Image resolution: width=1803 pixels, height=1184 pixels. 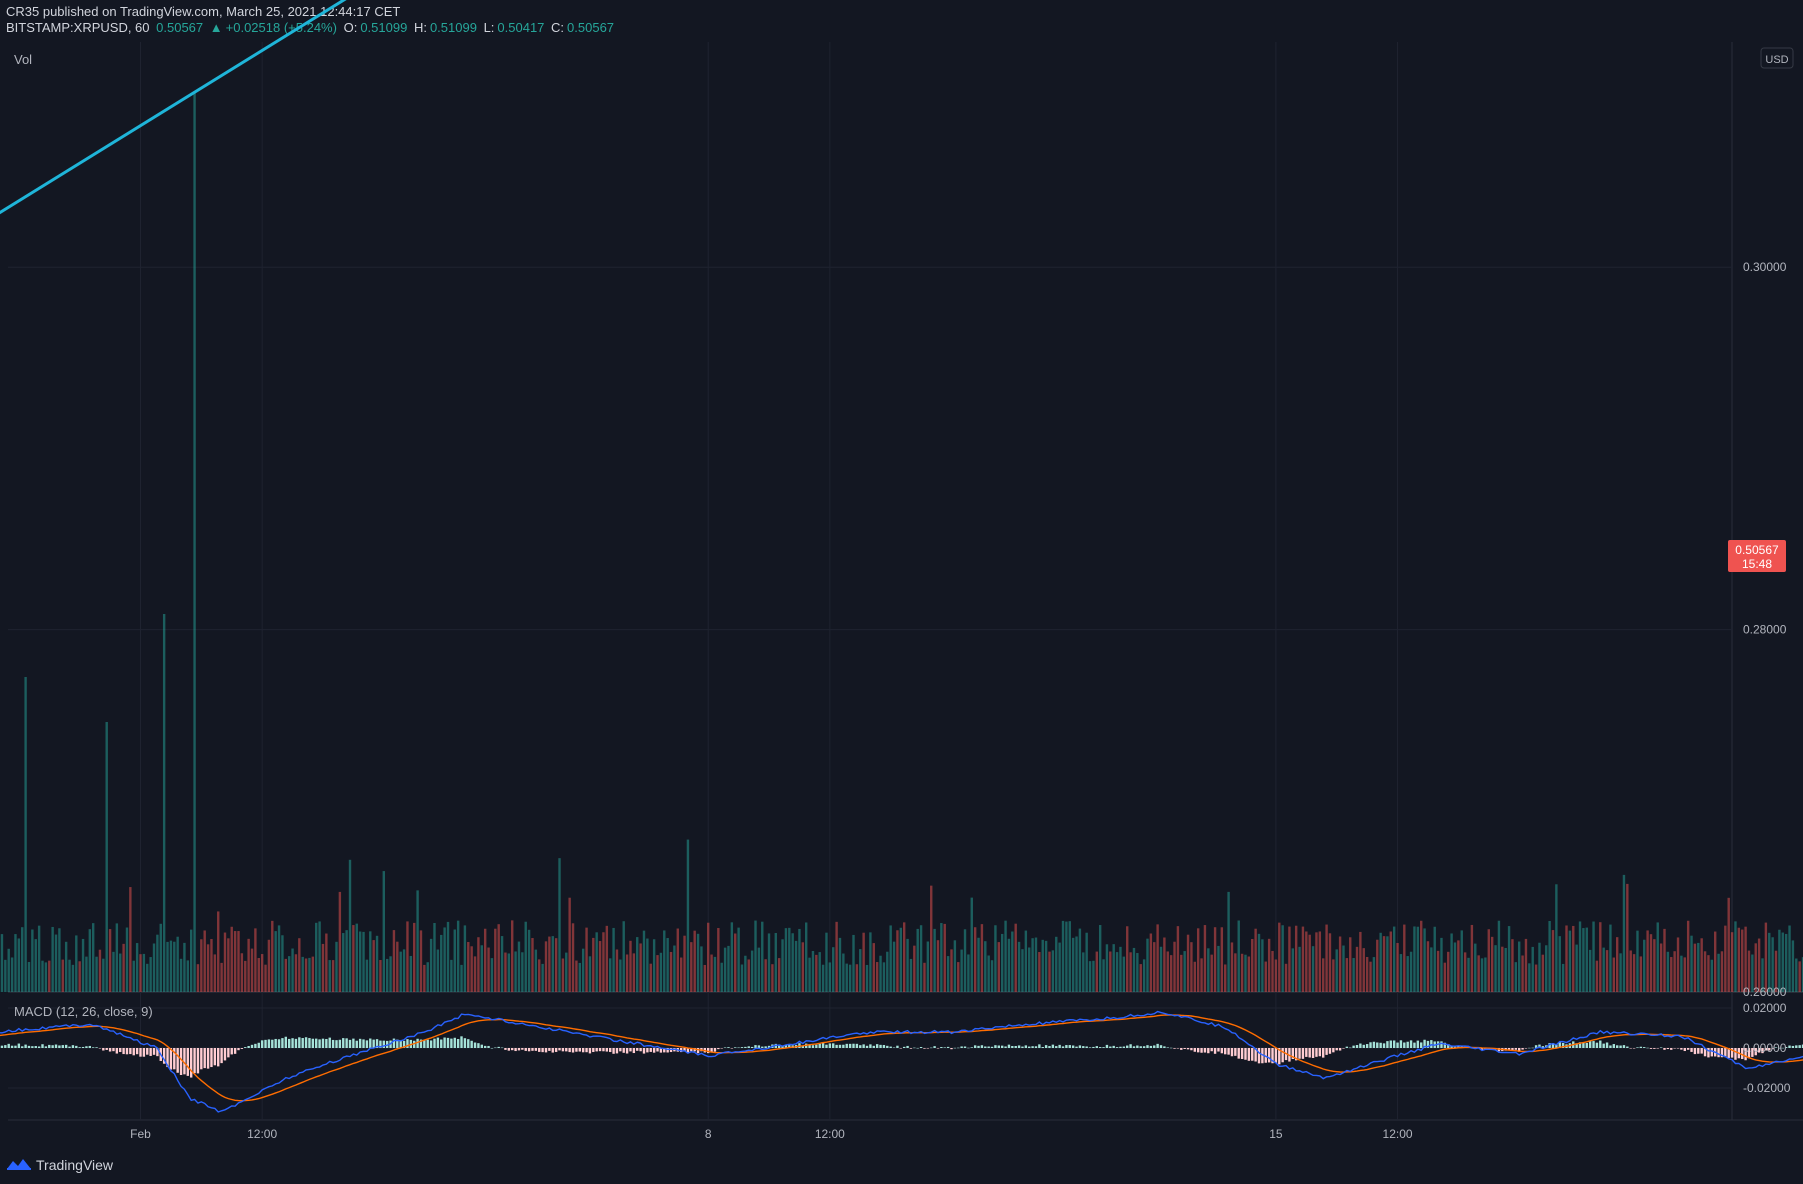 What do you see at coordinates (78, 27) in the screenshot?
I see `symbol-name: BITSTAMP:XRPUSD, 60` at bounding box center [78, 27].